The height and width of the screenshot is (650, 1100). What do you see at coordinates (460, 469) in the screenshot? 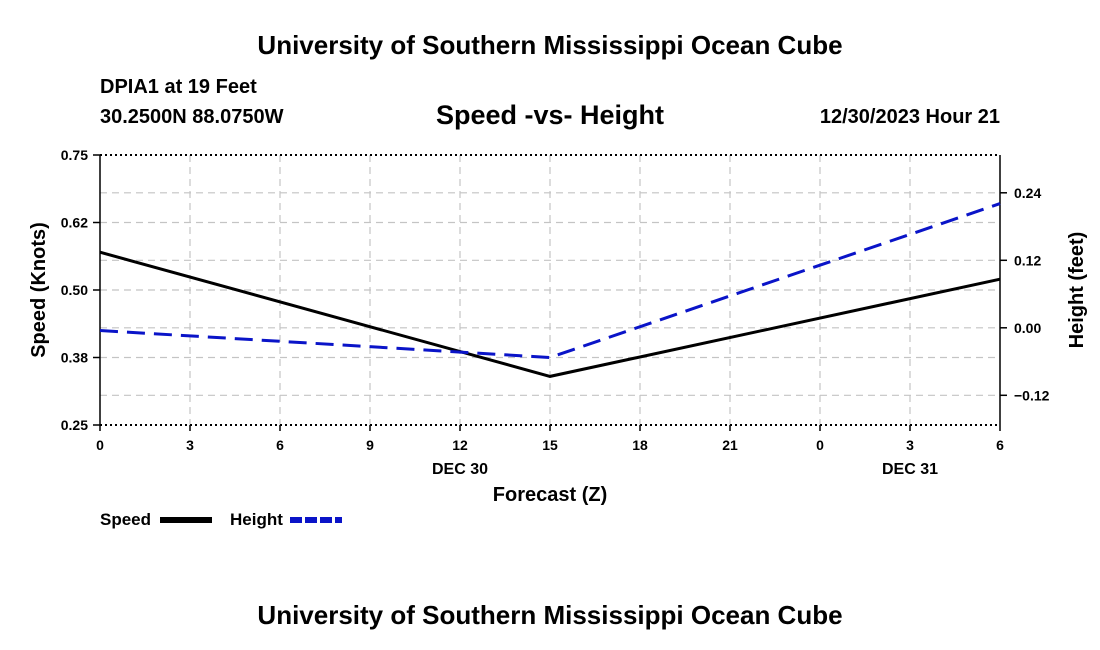
I see `x-axis-date-label: DEC 30` at bounding box center [460, 469].